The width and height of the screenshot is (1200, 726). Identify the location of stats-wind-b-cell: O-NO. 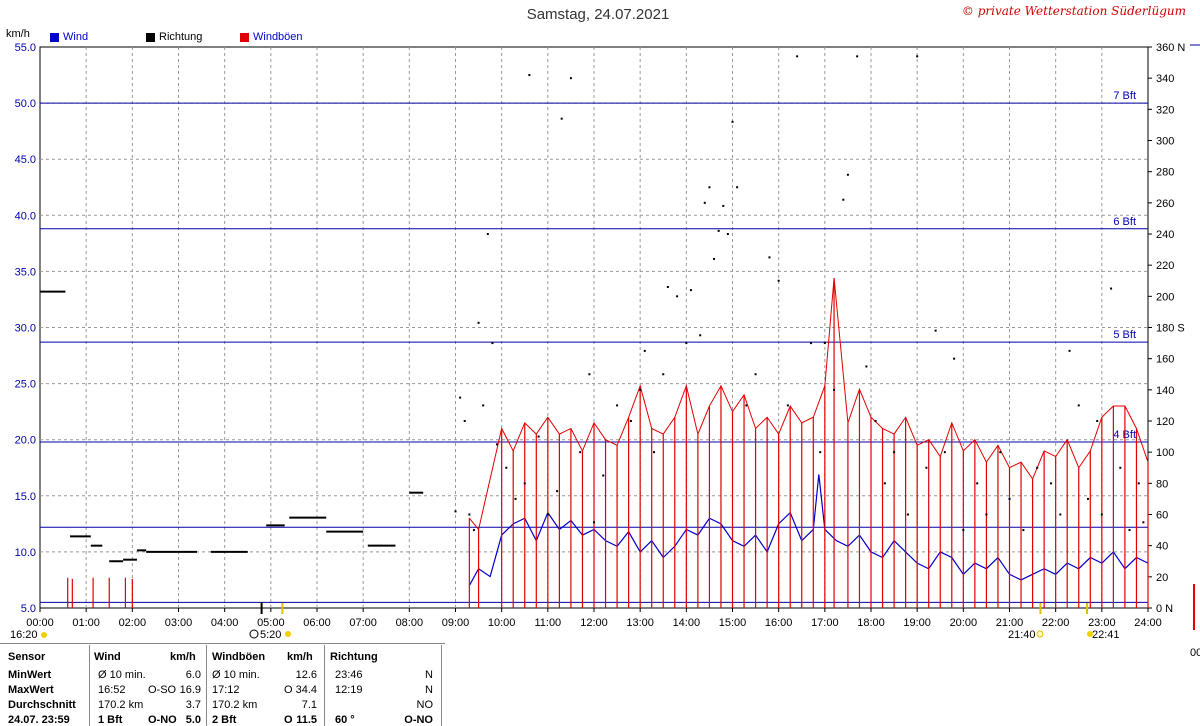
(162, 720).